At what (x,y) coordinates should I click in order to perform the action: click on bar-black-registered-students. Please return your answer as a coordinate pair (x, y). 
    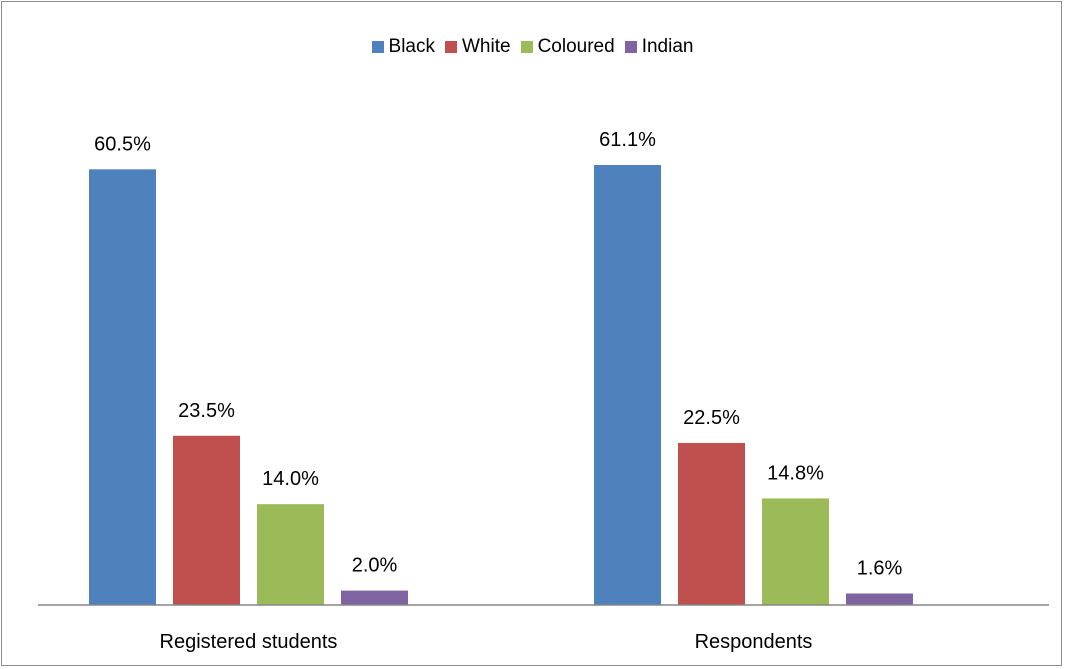
    Looking at the image, I should click on (122, 387).